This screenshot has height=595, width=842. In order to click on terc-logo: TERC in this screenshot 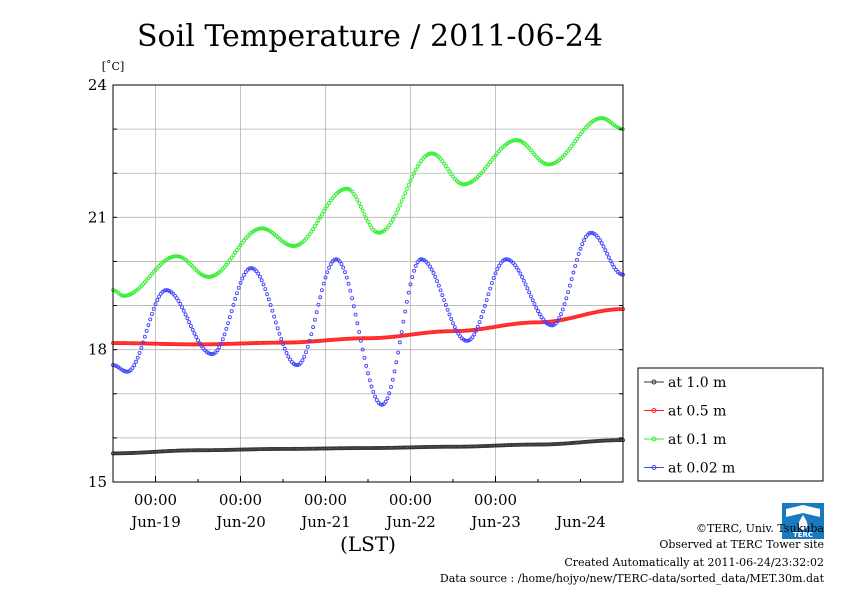, I will do `click(803, 521)`.